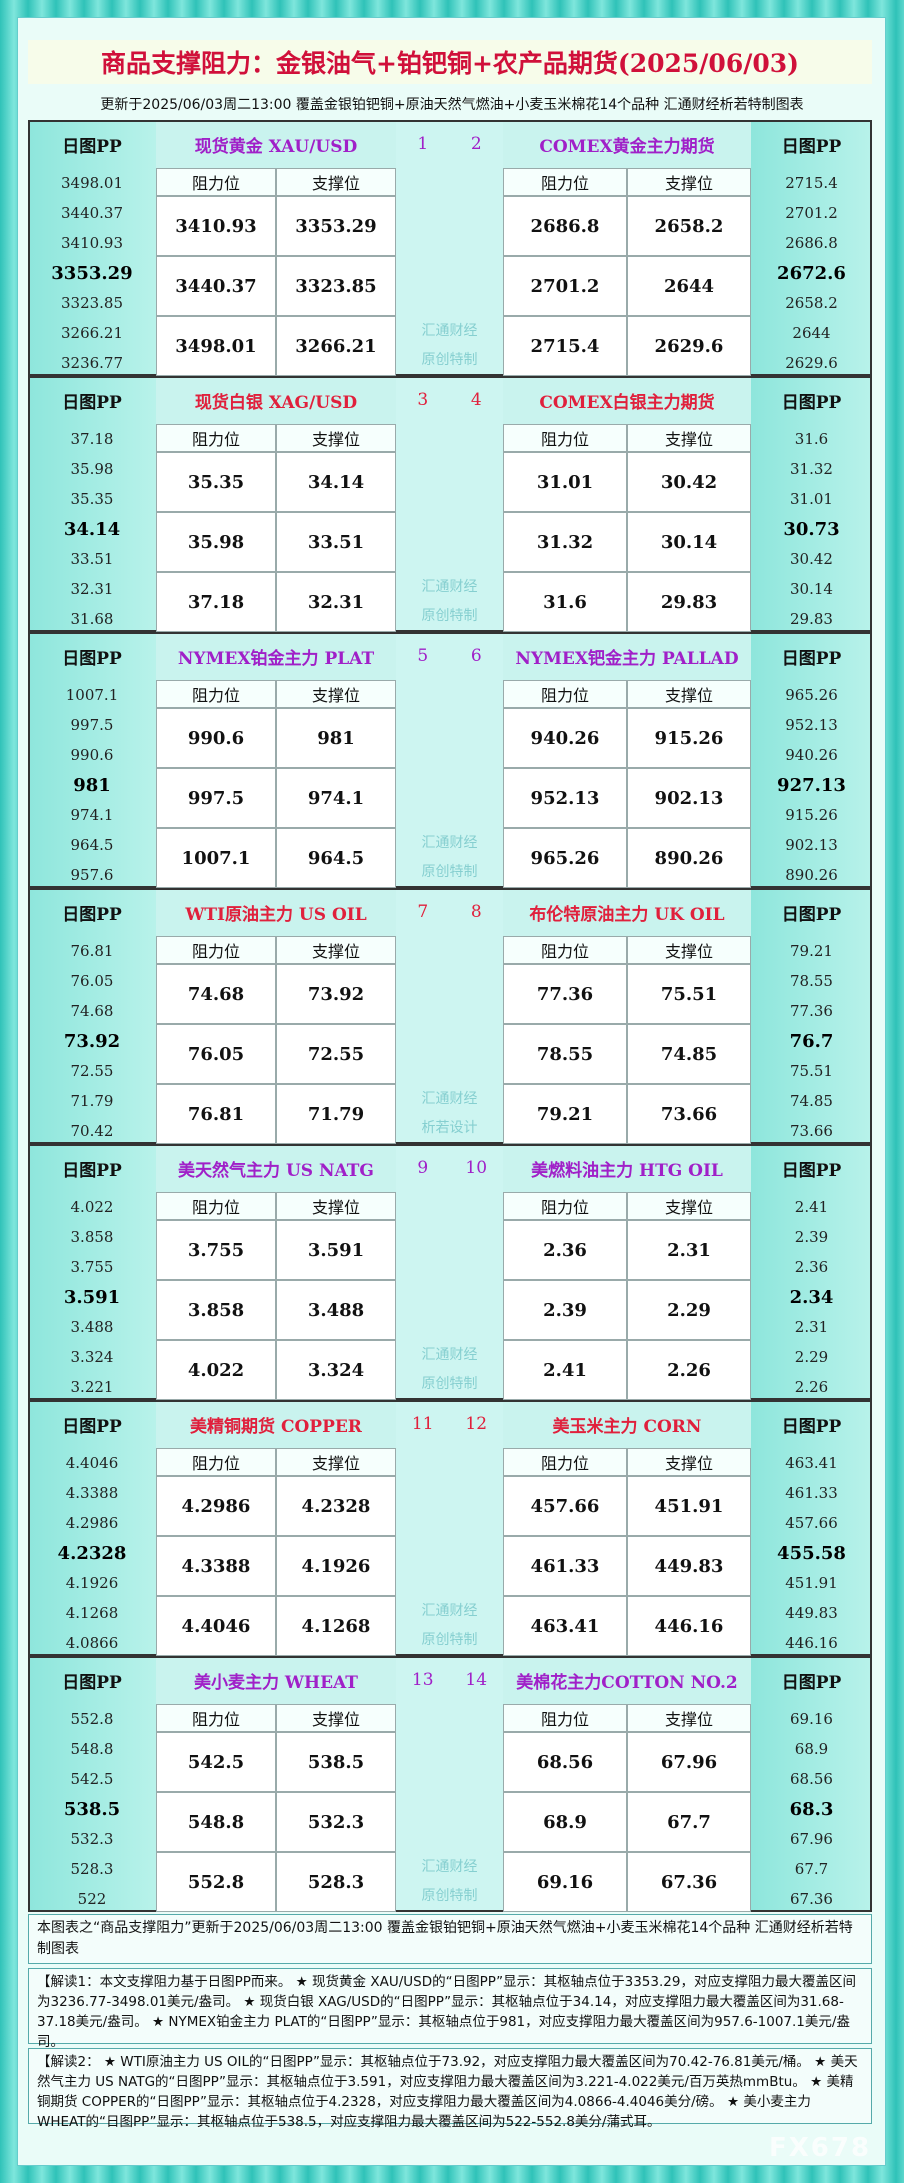 Image resolution: width=904 pixels, height=2183 pixels. Describe the element at coordinates (820, 2148) in the screenshot. I see `watermark-logo: FX678` at that location.